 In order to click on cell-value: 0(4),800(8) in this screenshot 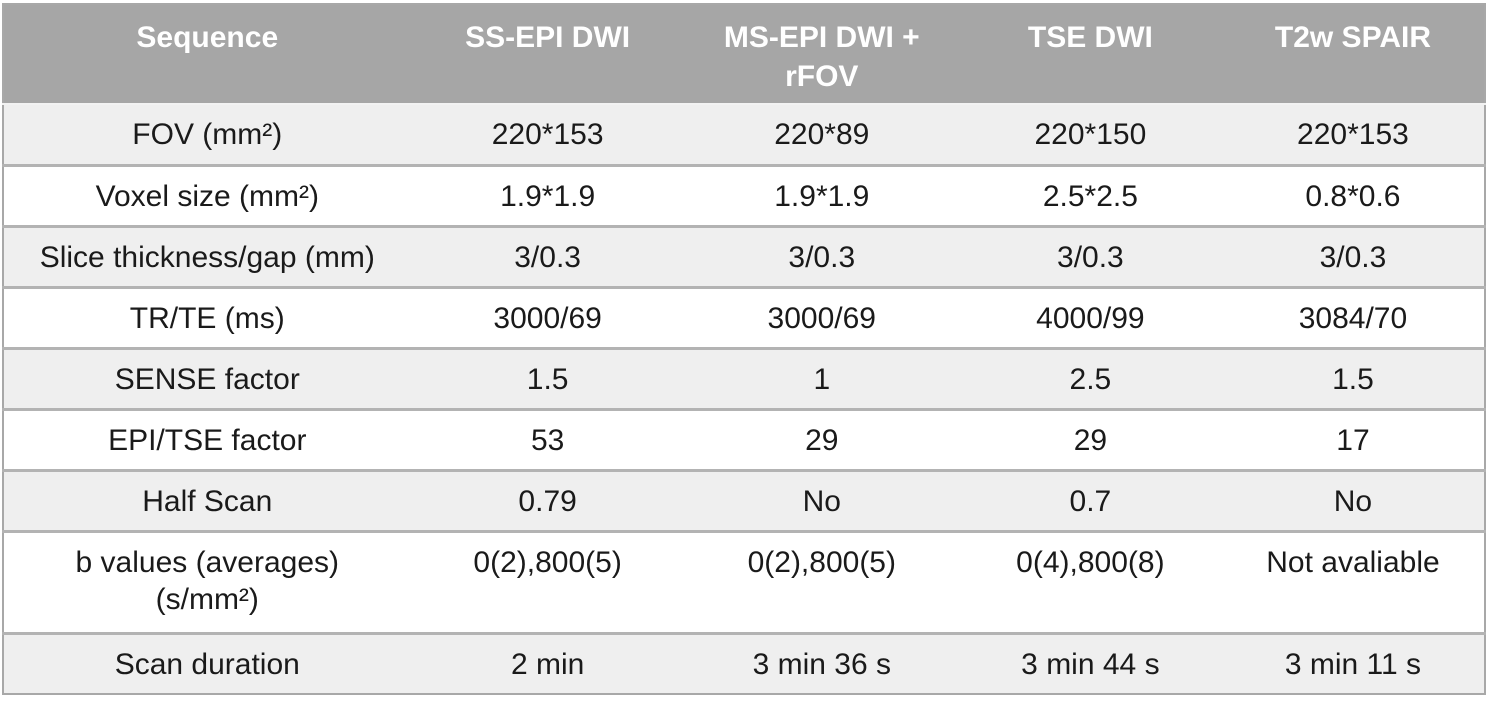, I will do `click(1090, 562)`.